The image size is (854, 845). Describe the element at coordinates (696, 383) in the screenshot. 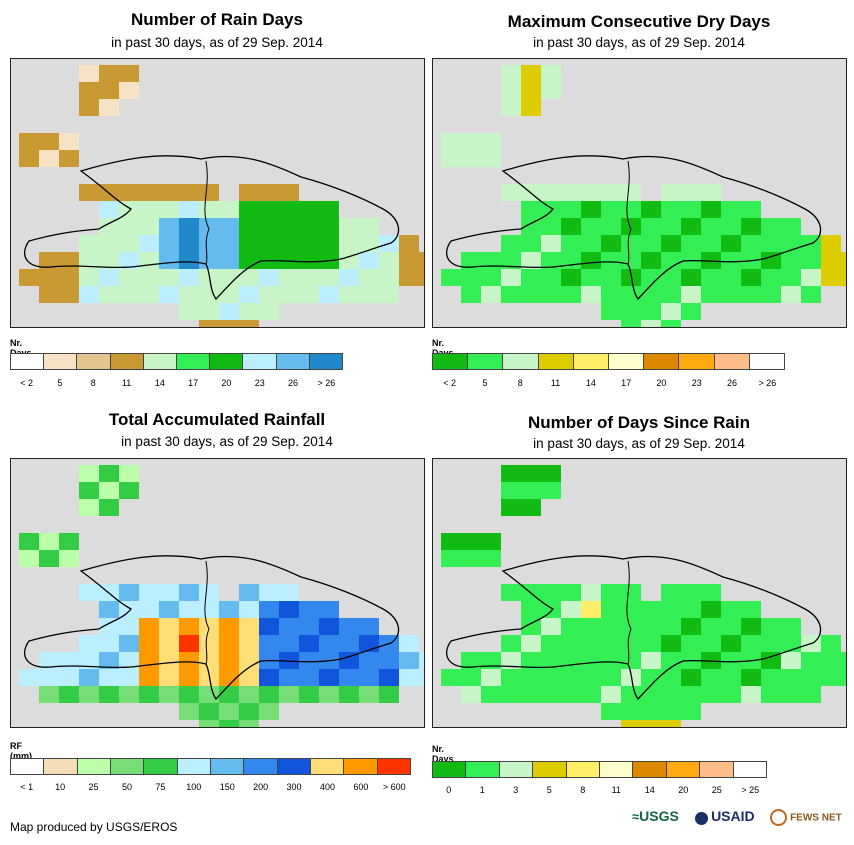

I see `legend-tick-label: 23` at that location.